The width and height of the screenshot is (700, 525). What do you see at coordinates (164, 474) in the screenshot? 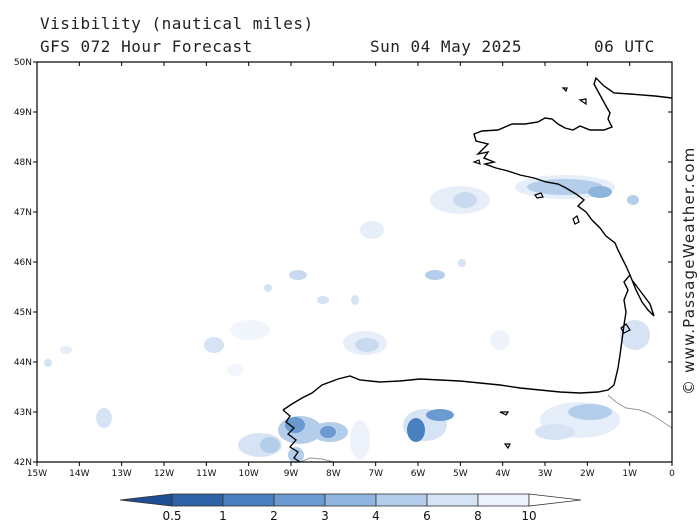
I see `x-tick-label: 12W` at bounding box center [164, 474].